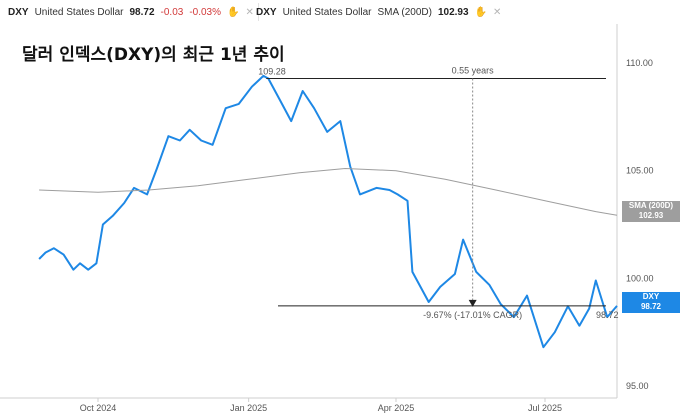 The height and width of the screenshot is (417, 680). I want to click on sma-tag-name: SMA (200D), so click(651, 205).